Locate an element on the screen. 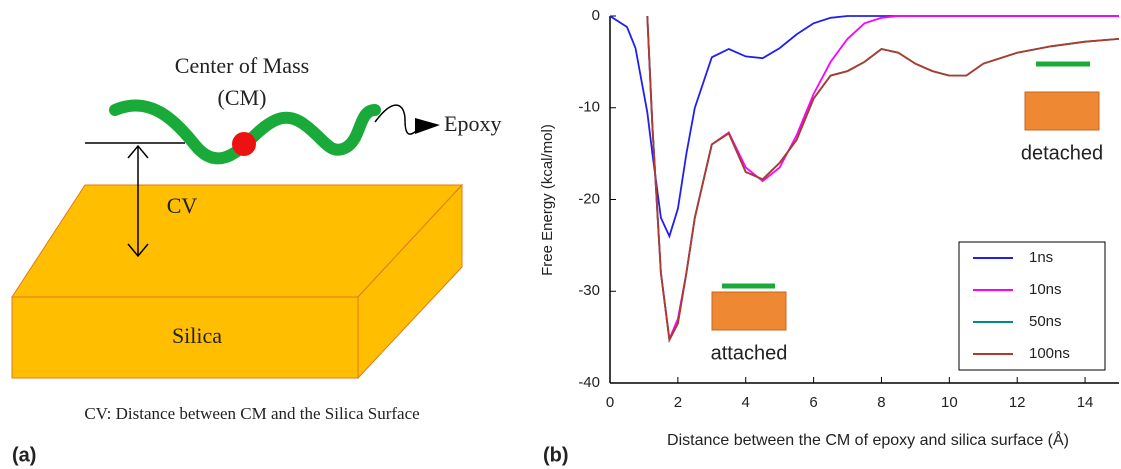 Image resolution: width=1121 pixels, height=469 pixels. center-of-mass is located at coordinates (244, 144).